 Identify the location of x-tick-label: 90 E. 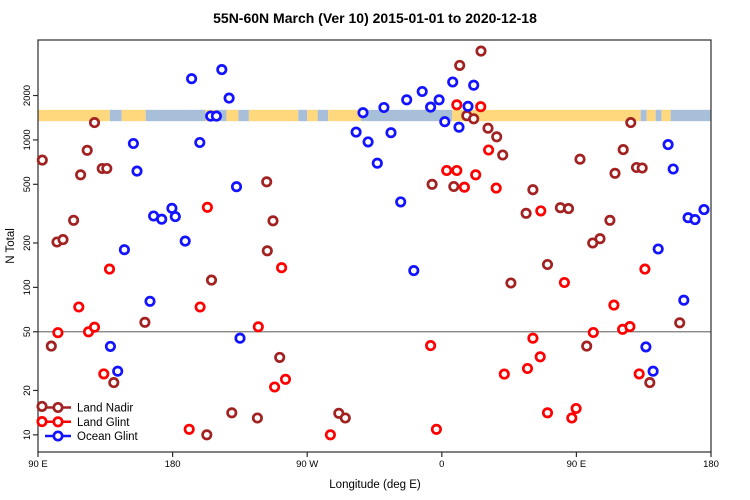
(38, 464).